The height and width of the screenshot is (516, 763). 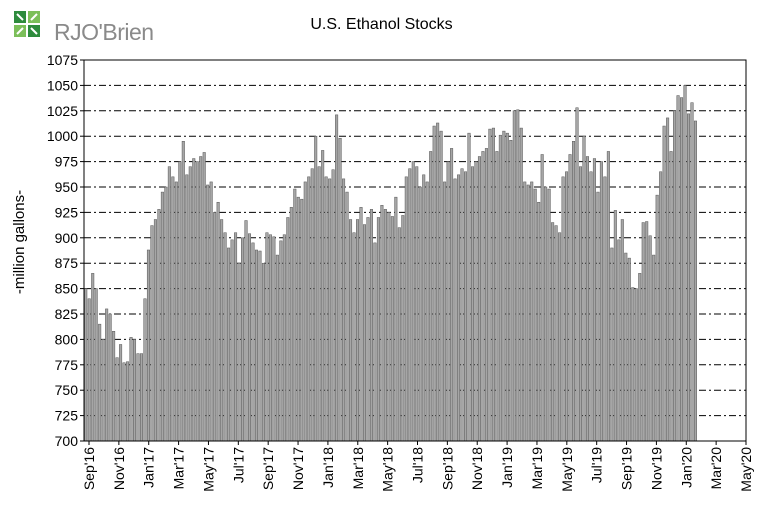 What do you see at coordinates (656, 468) in the screenshot?
I see `x-tick-label: Nov'19` at bounding box center [656, 468].